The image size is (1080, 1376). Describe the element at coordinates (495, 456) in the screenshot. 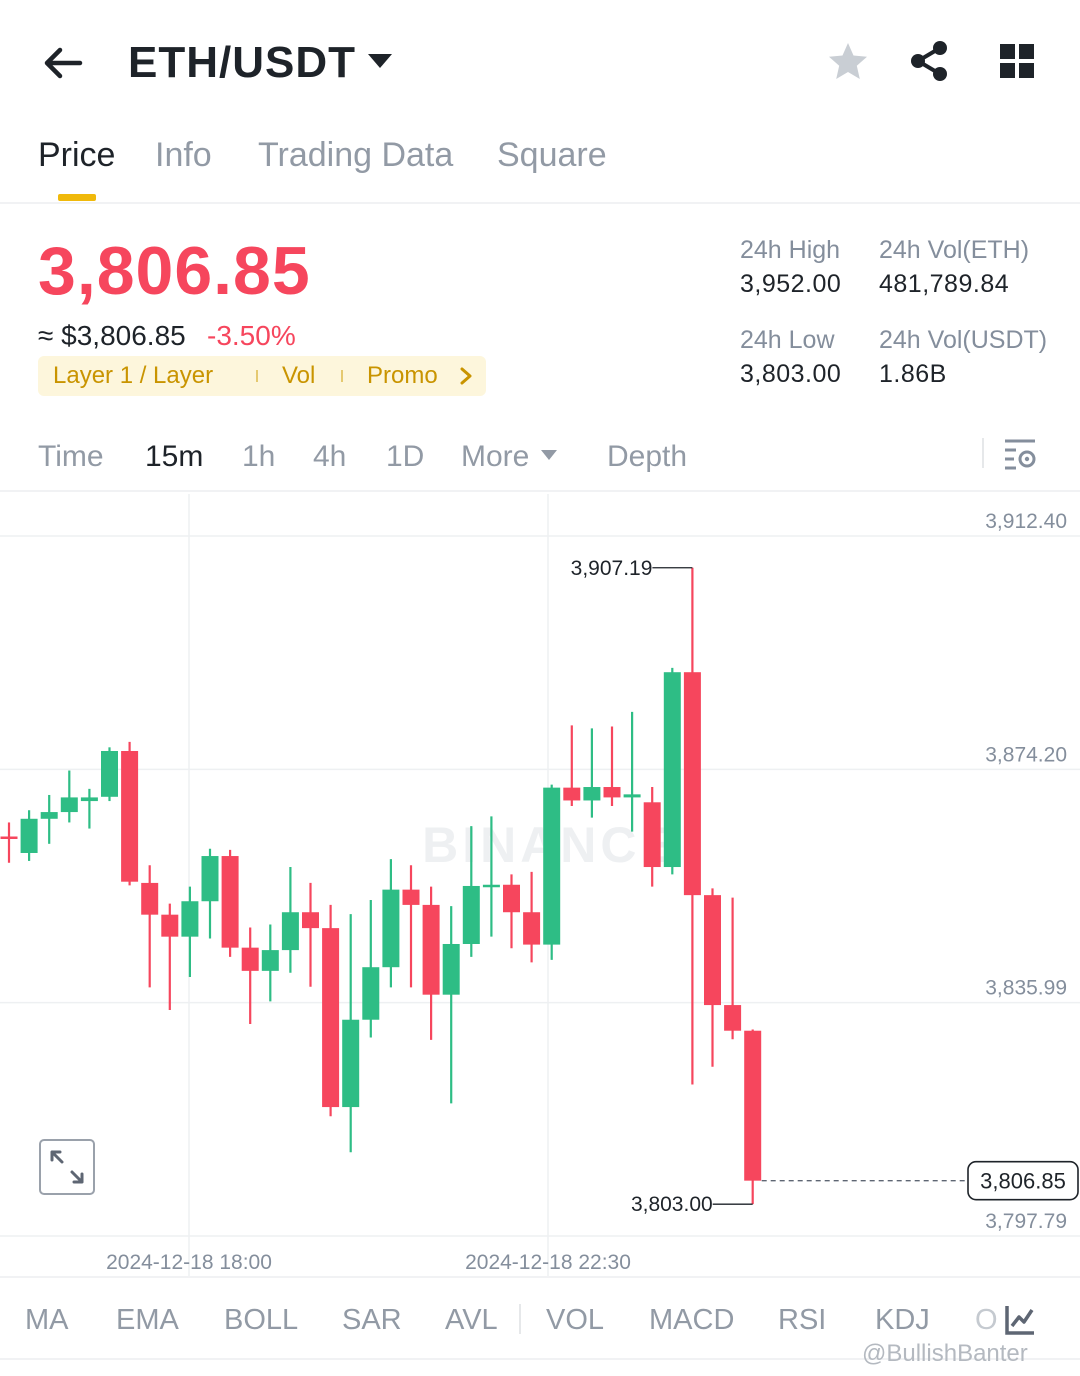

I see `interval-more: More` at that location.